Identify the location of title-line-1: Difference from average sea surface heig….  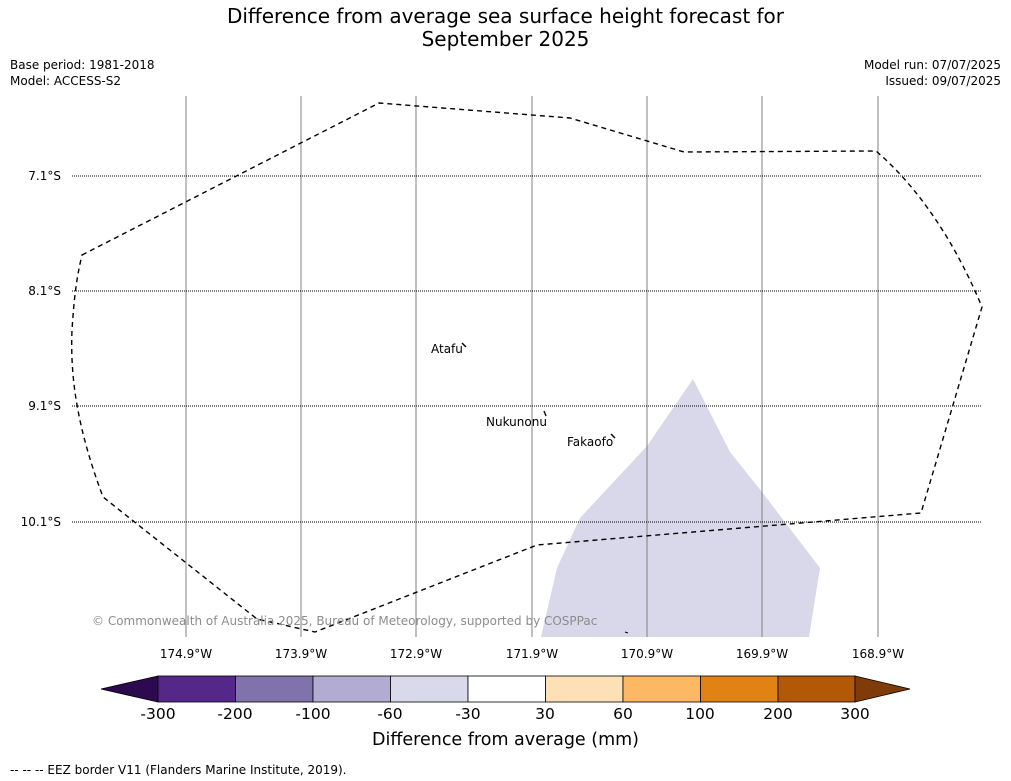
(505, 16).